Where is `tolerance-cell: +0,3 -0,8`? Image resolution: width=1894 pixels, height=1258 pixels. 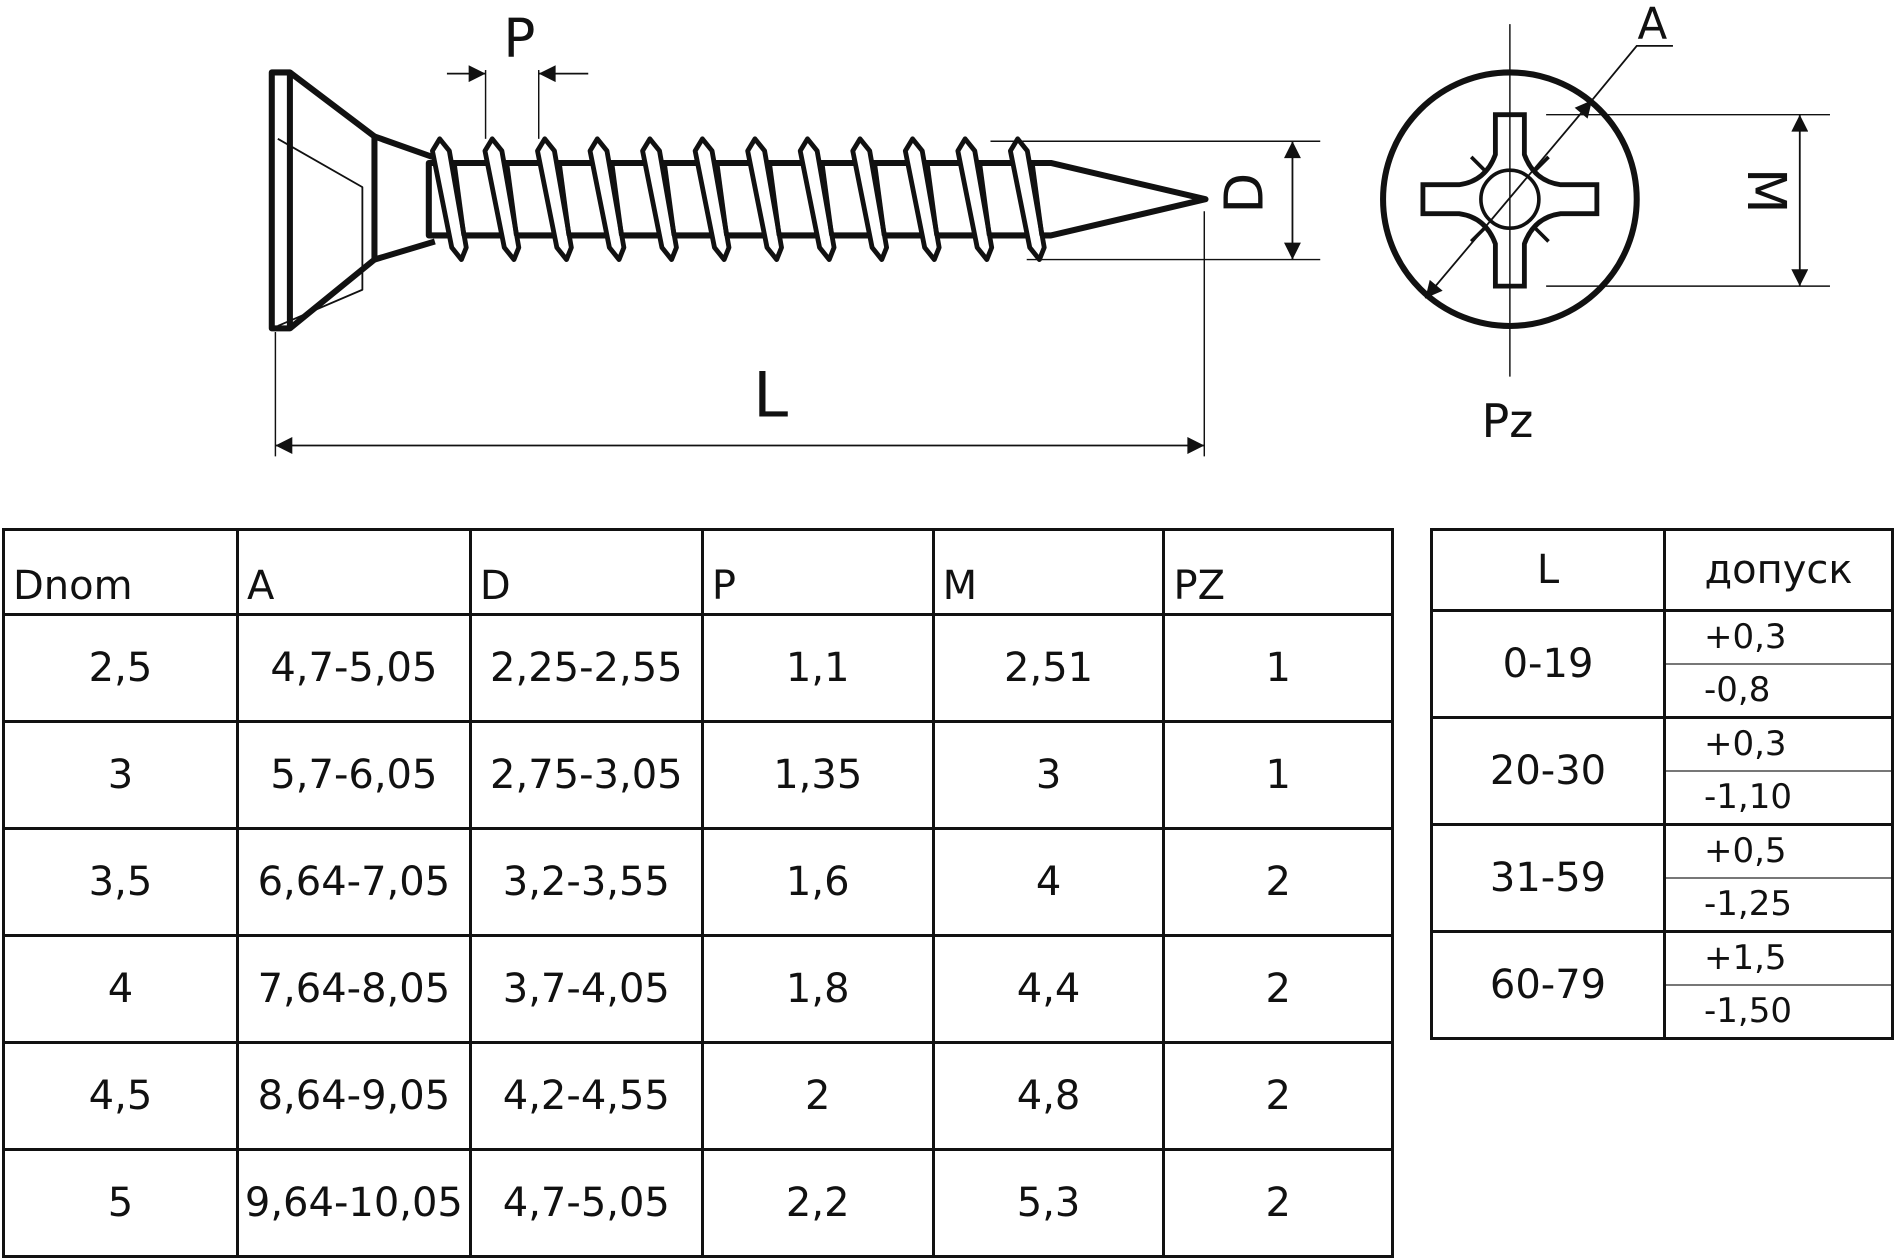 tolerance-cell: +0,3 -0,8 is located at coordinates (1778, 664).